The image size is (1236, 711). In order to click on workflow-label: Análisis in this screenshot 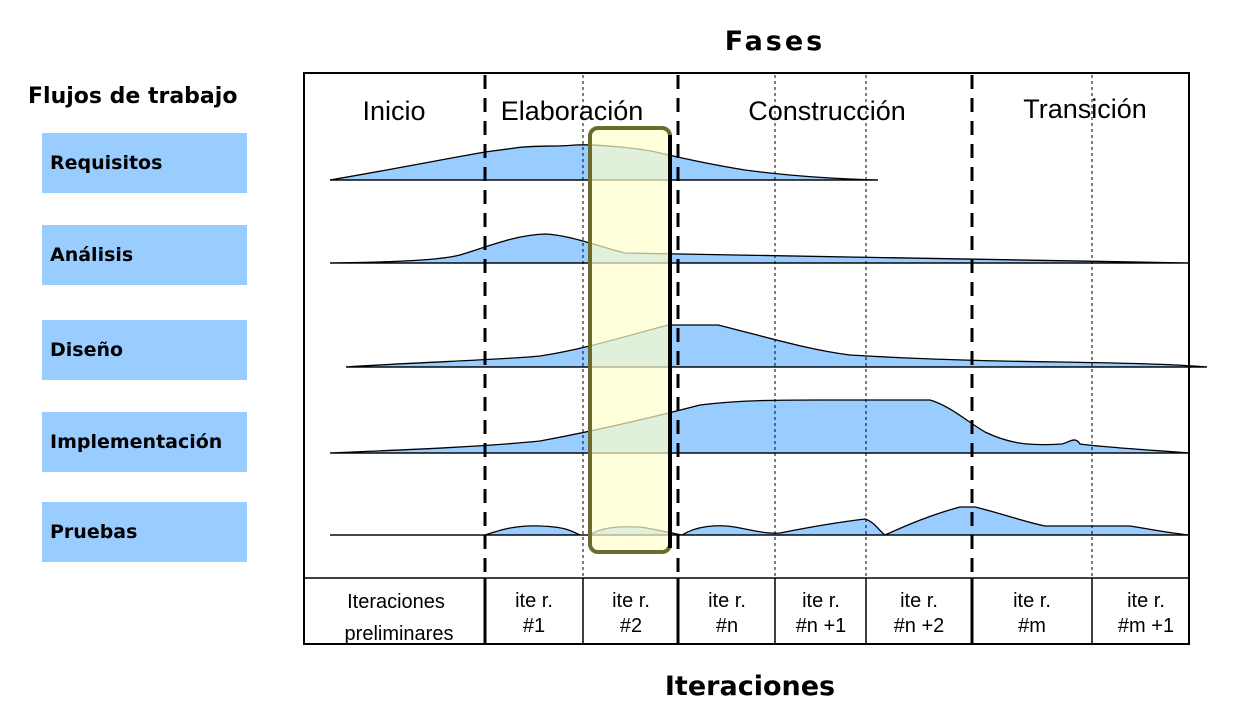, I will do `click(92, 255)`.